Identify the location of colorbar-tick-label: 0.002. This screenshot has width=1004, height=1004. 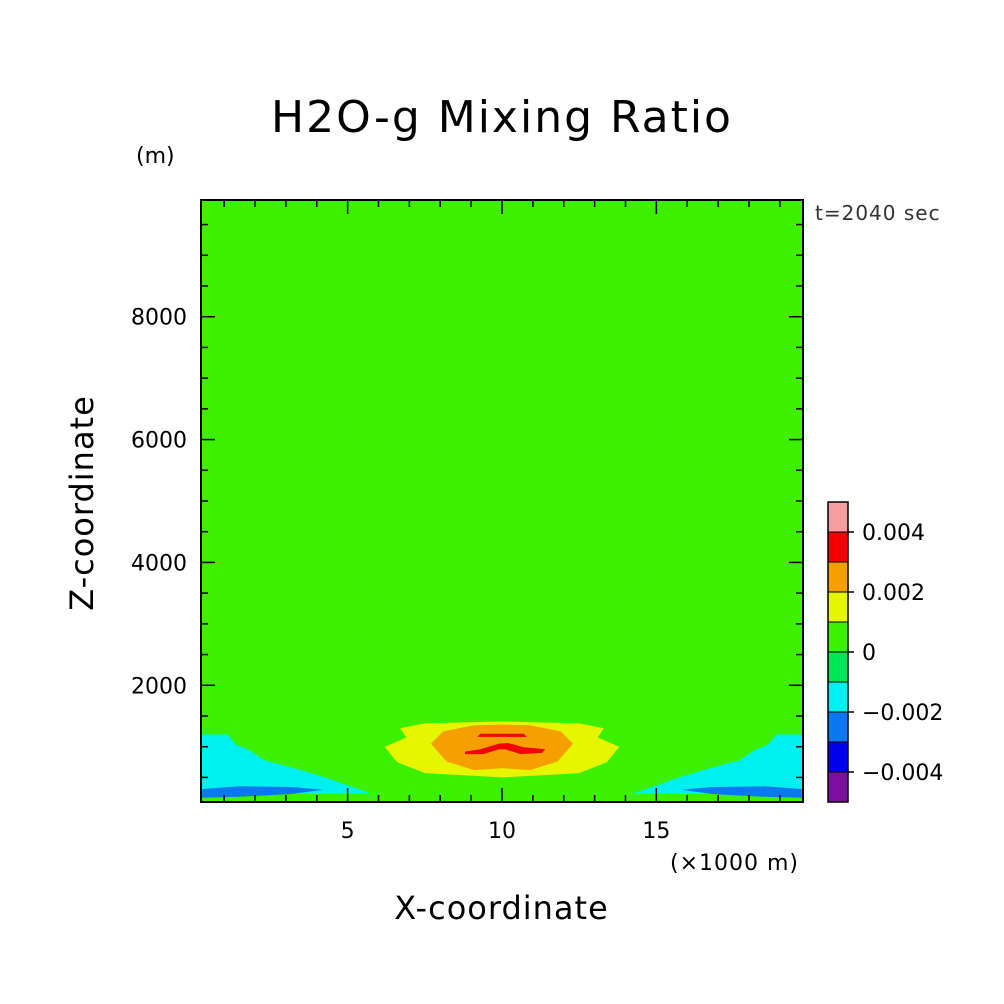
(893, 593).